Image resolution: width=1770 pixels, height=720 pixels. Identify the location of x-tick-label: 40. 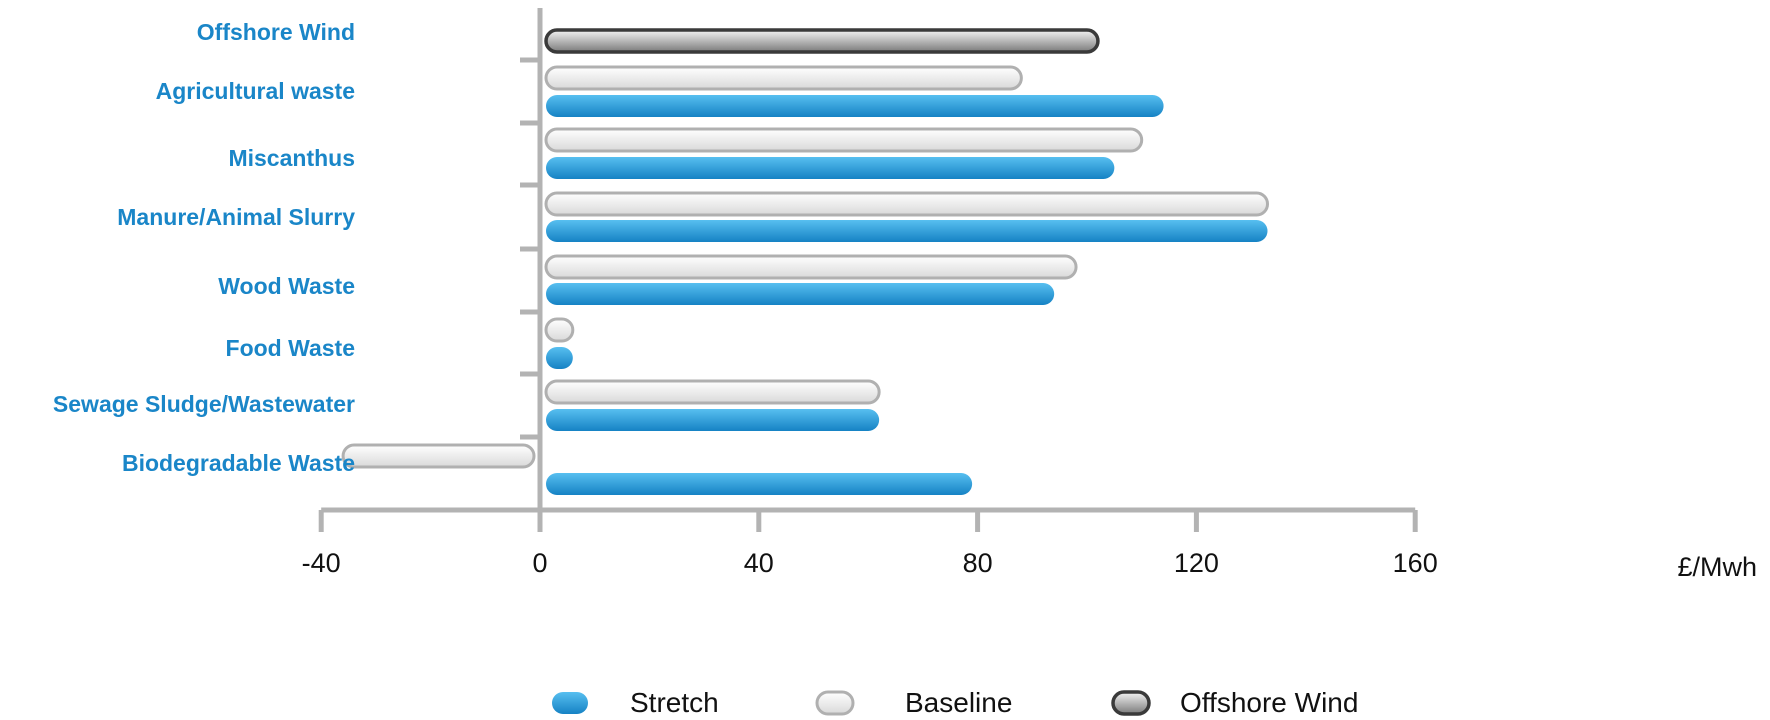
(759, 563).